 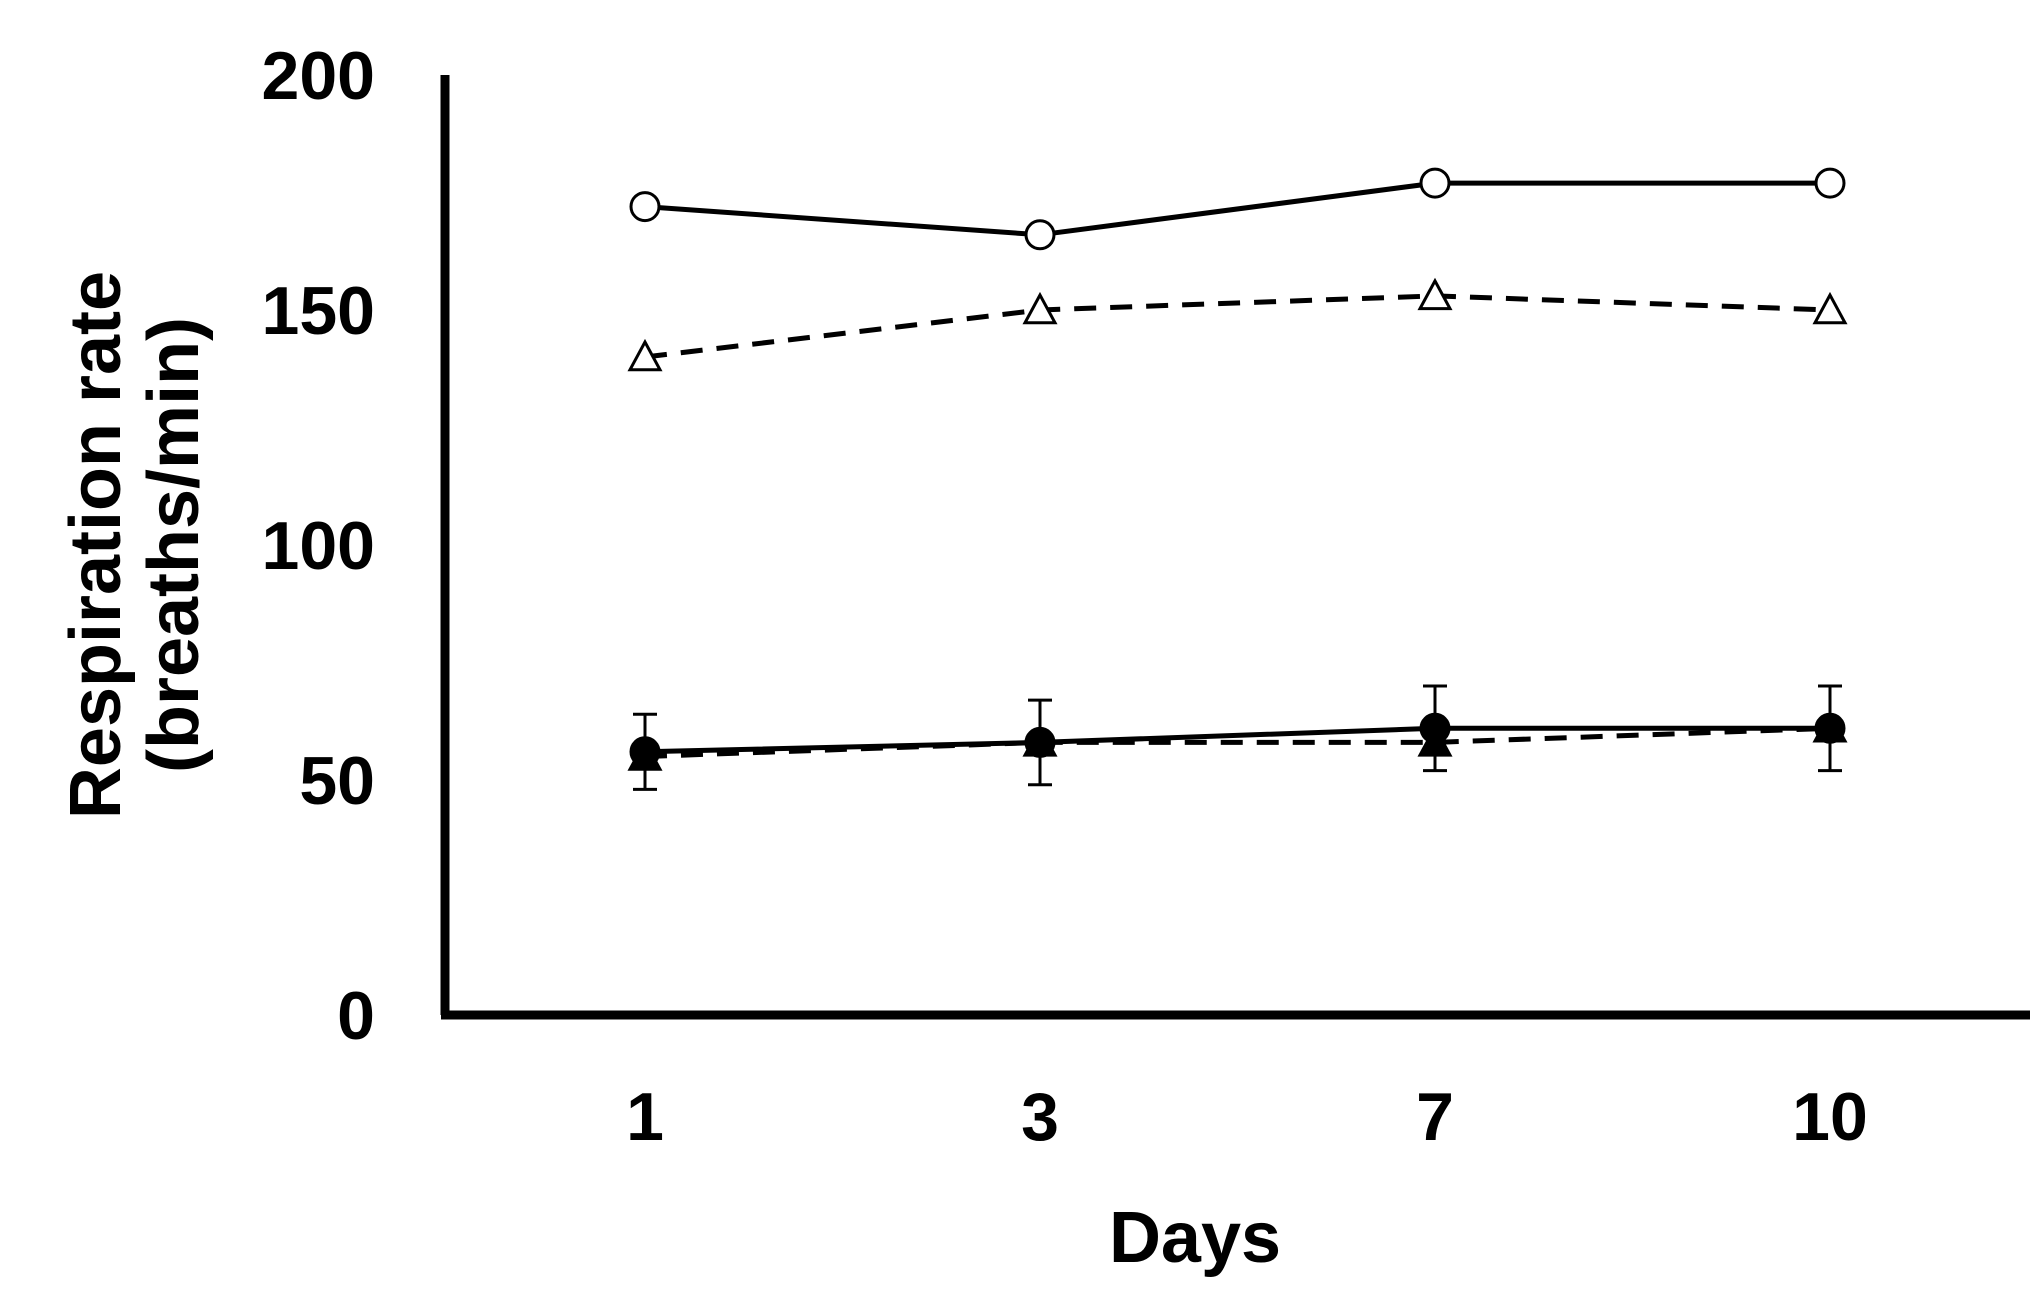 I want to click on series-filled-circle, so click(x=1237, y=737).